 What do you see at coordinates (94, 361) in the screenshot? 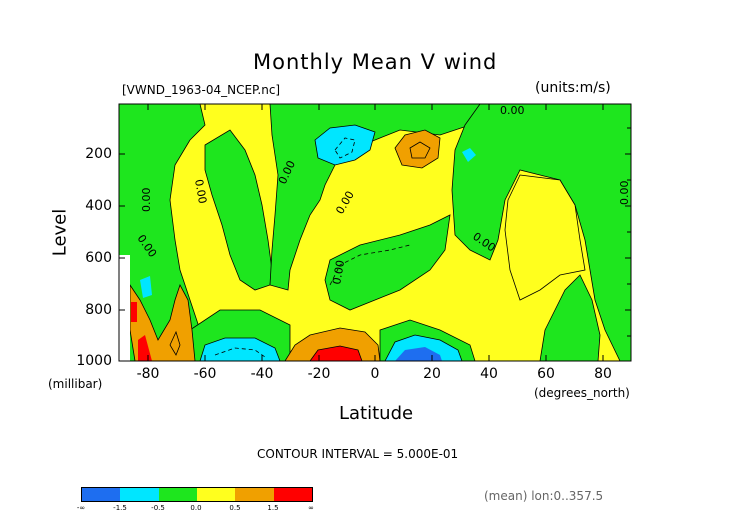
I see `y-tick-label: 1000` at bounding box center [94, 361].